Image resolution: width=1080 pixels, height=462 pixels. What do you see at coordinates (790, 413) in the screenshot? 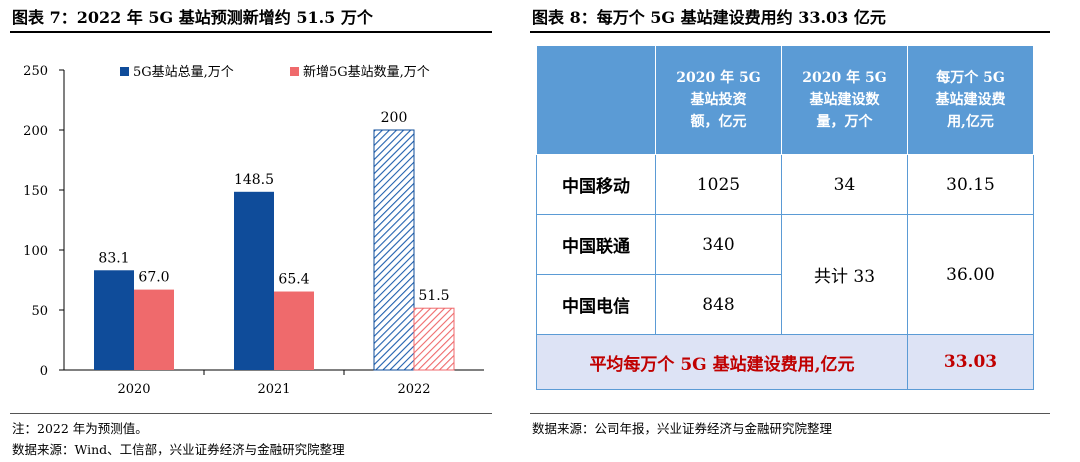
I see `right-bottom-rule` at bounding box center [790, 413].